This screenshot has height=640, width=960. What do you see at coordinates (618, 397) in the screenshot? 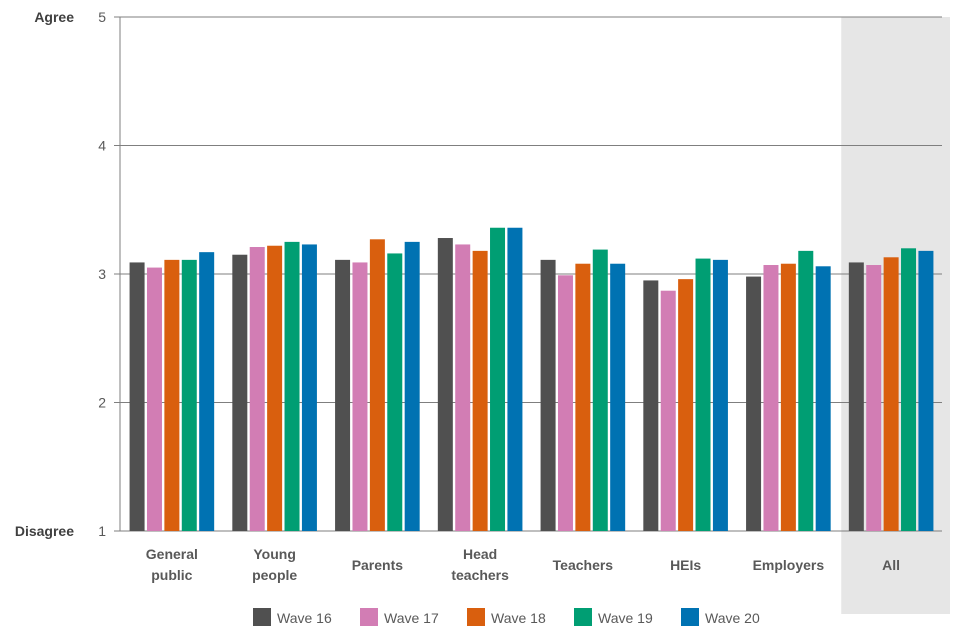
I see `bar-wave-20-teachers` at bounding box center [618, 397].